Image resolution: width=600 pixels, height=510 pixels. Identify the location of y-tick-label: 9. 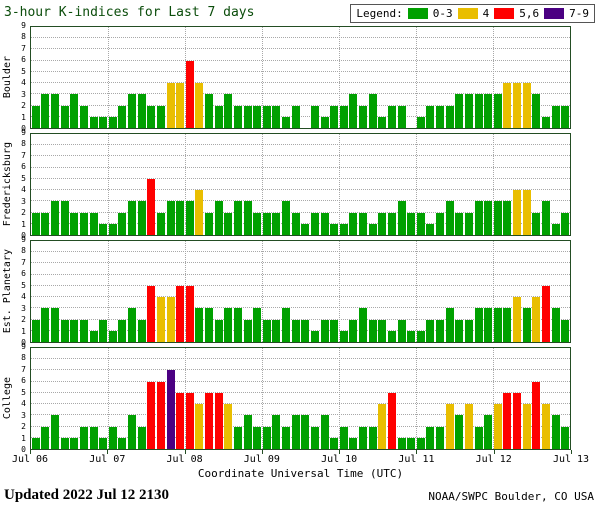
(23, 239).